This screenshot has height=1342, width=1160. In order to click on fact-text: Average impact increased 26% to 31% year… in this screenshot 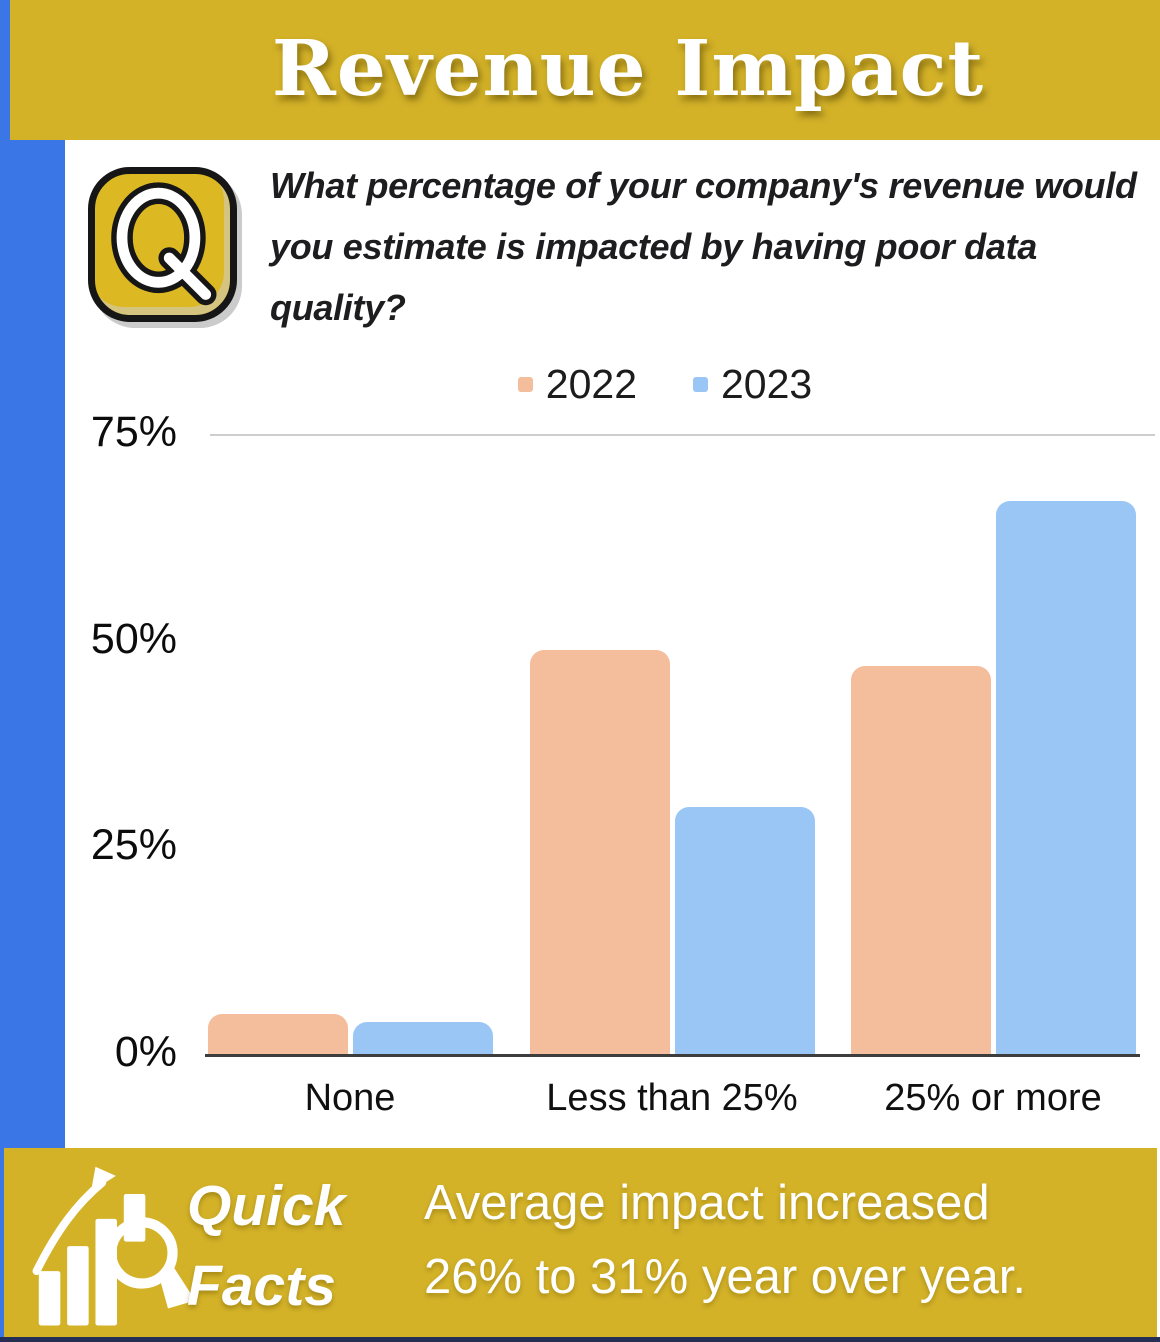, I will do `click(784, 1240)`.